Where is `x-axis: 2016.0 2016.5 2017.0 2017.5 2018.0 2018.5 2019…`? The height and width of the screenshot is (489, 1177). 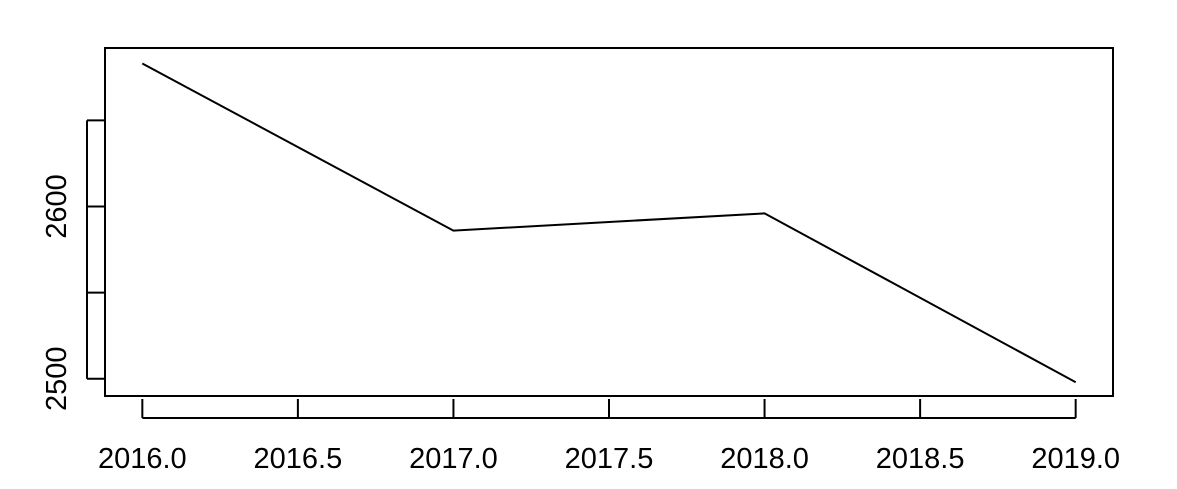
x-axis: 2016.0 2016.5 2017.0 2017.5 2018.0 2018.5 2019… is located at coordinates (609, 437).